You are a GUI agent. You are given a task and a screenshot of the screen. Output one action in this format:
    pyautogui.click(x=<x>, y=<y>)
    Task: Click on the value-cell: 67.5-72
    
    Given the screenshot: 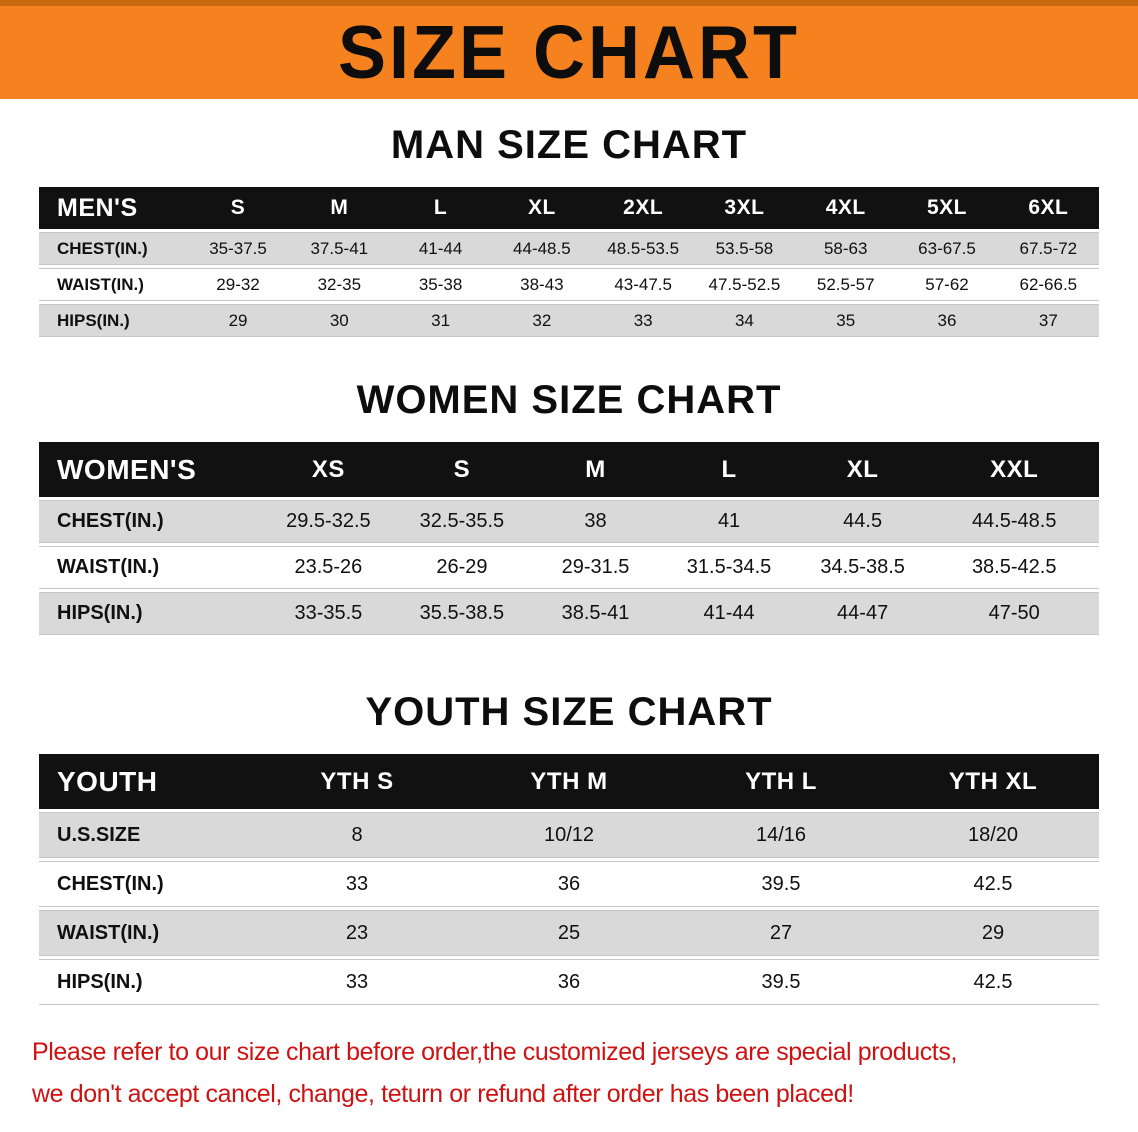 What is the action you would take?
    pyautogui.click(x=1048, y=248)
    